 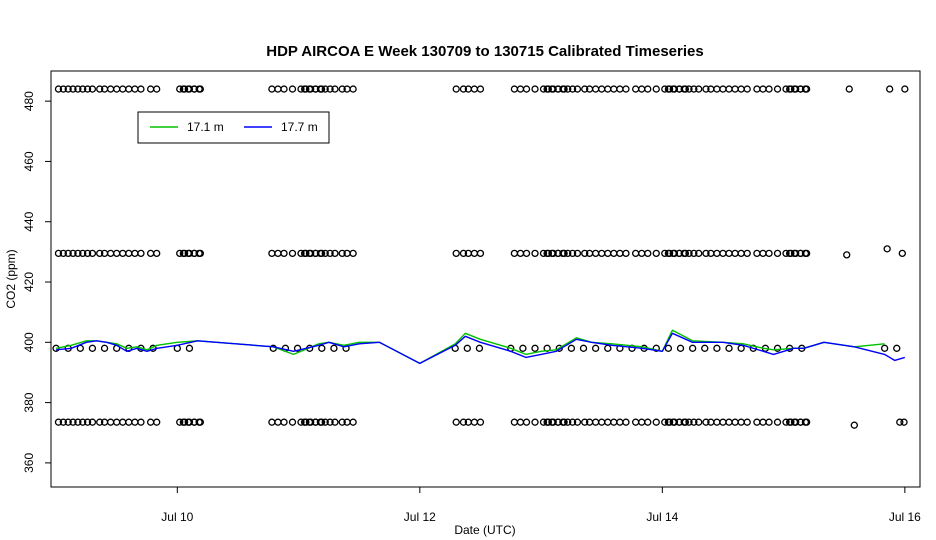 I want to click on y-tick-label-3: 420, so click(x=29, y=282).